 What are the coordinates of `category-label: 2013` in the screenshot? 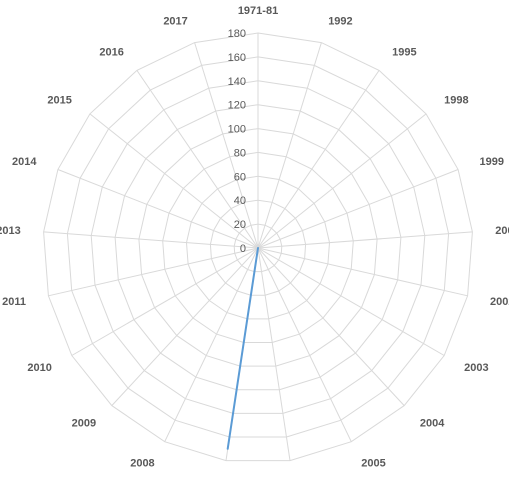 It's located at (10, 231).